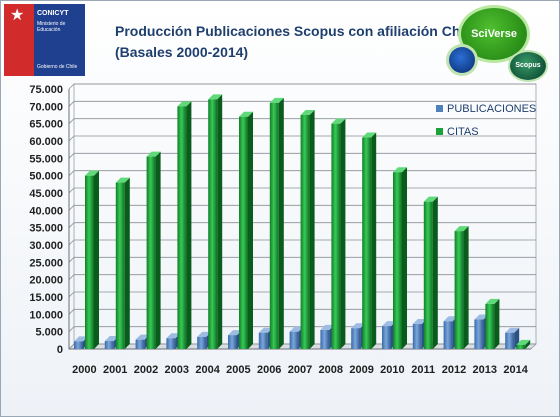  I want to click on circle-badge-icon, so click(462, 60).